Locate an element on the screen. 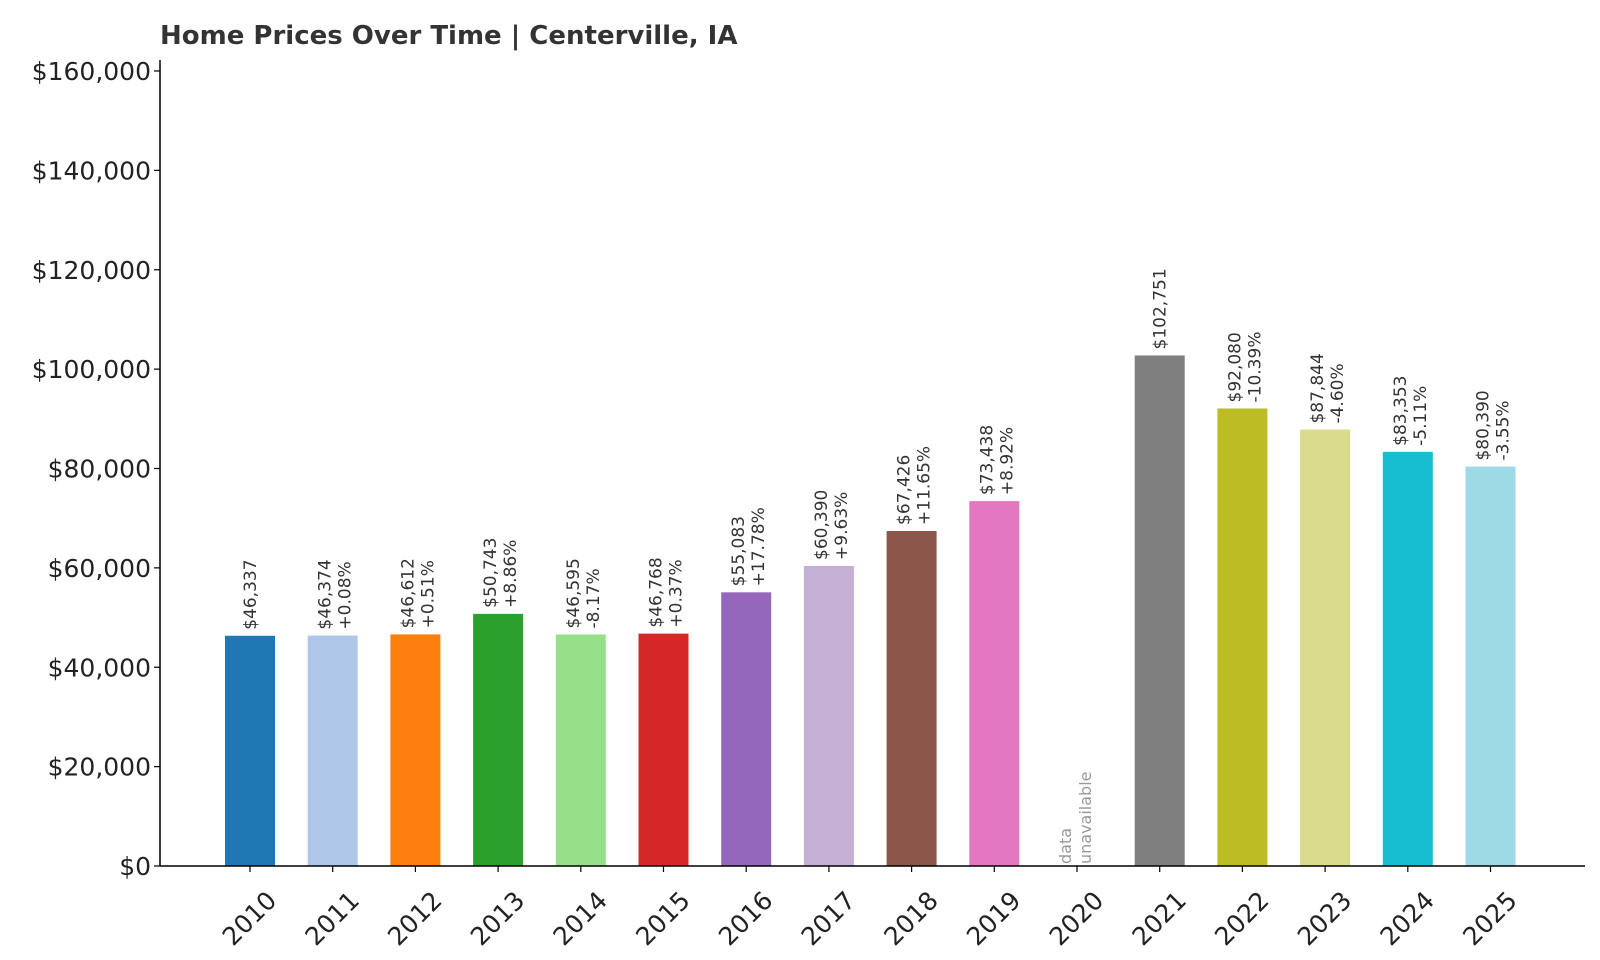  value-label: $83,353 is located at coordinates (1401, 411).